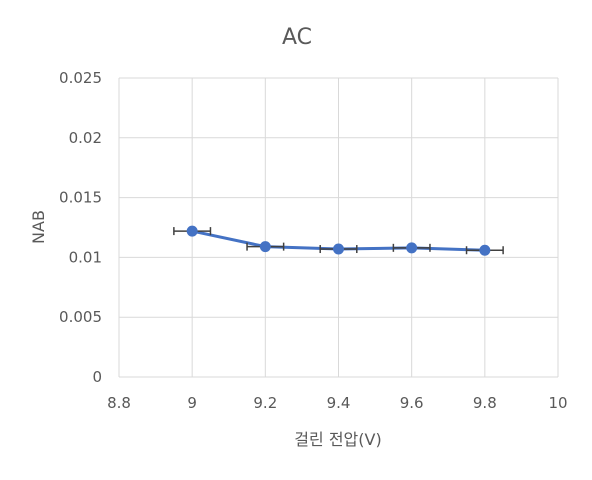 The width and height of the screenshot is (592, 480). Describe the element at coordinates (80, 78) in the screenshot. I see `y-tick-label: 0.025` at that location.